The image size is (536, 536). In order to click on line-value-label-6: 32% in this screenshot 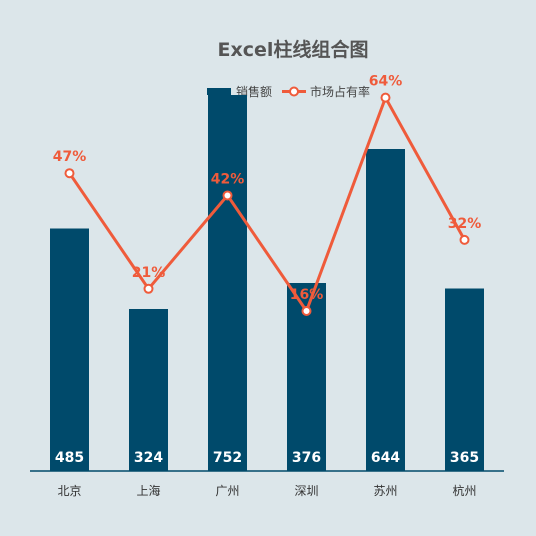, I will do `click(465, 224)`.